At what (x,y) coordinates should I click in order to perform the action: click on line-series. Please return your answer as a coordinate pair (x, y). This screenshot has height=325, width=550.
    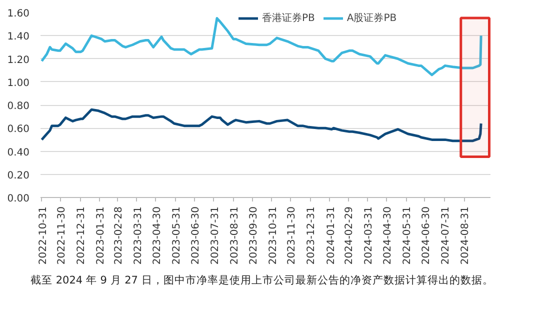
    Looking at the image, I should click on (261, 125).